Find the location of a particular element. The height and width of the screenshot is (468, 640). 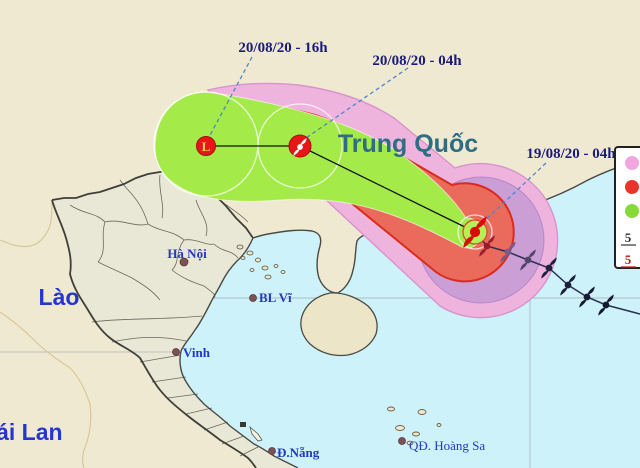

low-pressure-label: L is located at coordinates (206, 146).